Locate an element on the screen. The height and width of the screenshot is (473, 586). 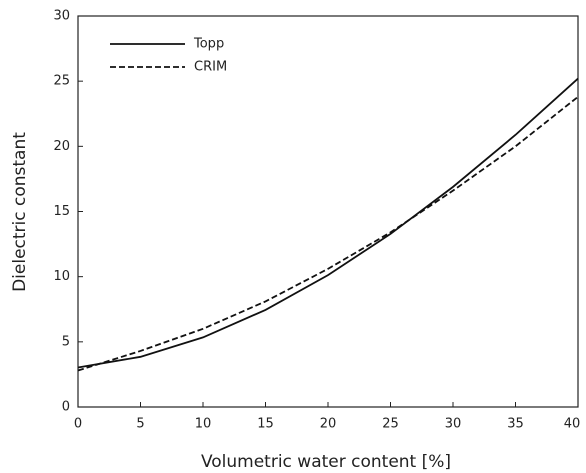
x-tick-label: 25 is located at coordinates (390, 424).